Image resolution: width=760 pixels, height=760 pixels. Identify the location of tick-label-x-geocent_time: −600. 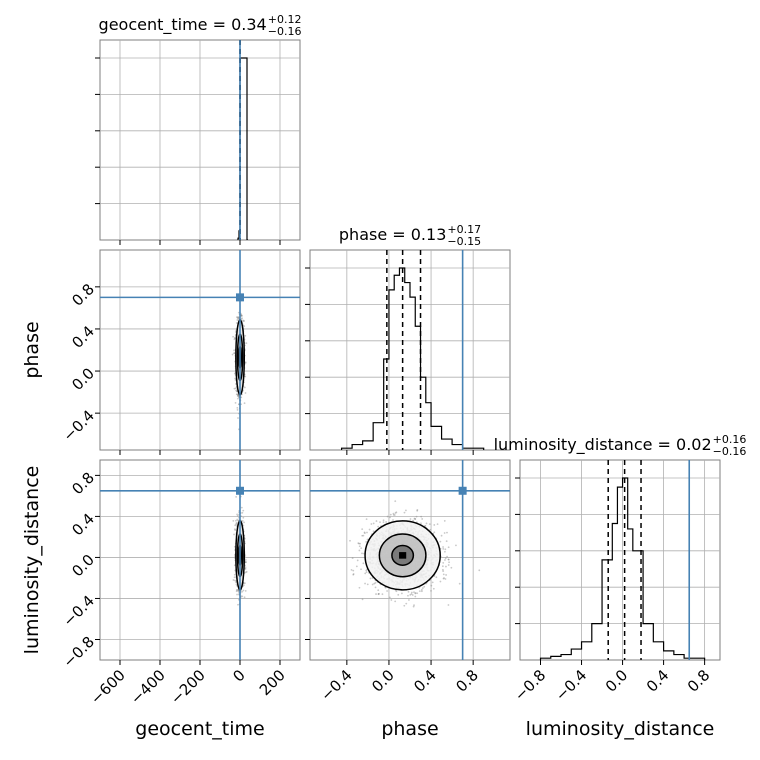
(108, 687).